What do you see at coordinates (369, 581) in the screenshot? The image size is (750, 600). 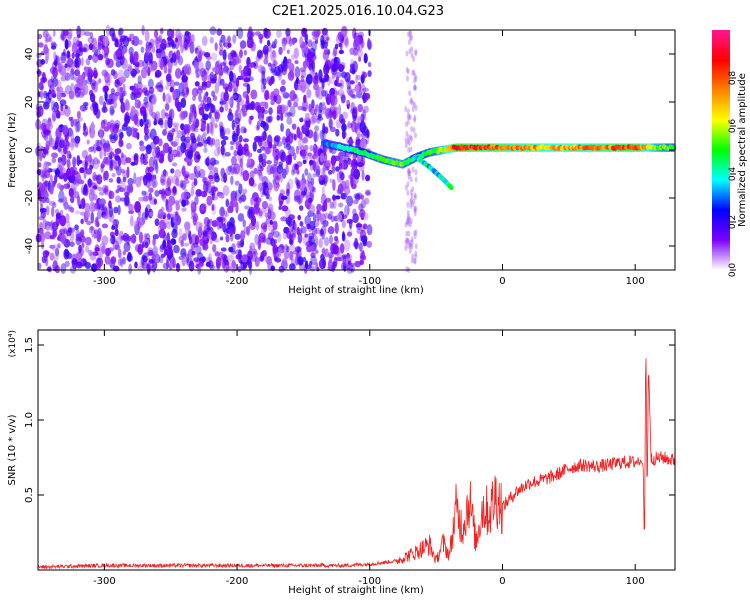 I see `x-tick-label: -100` at bounding box center [369, 581].